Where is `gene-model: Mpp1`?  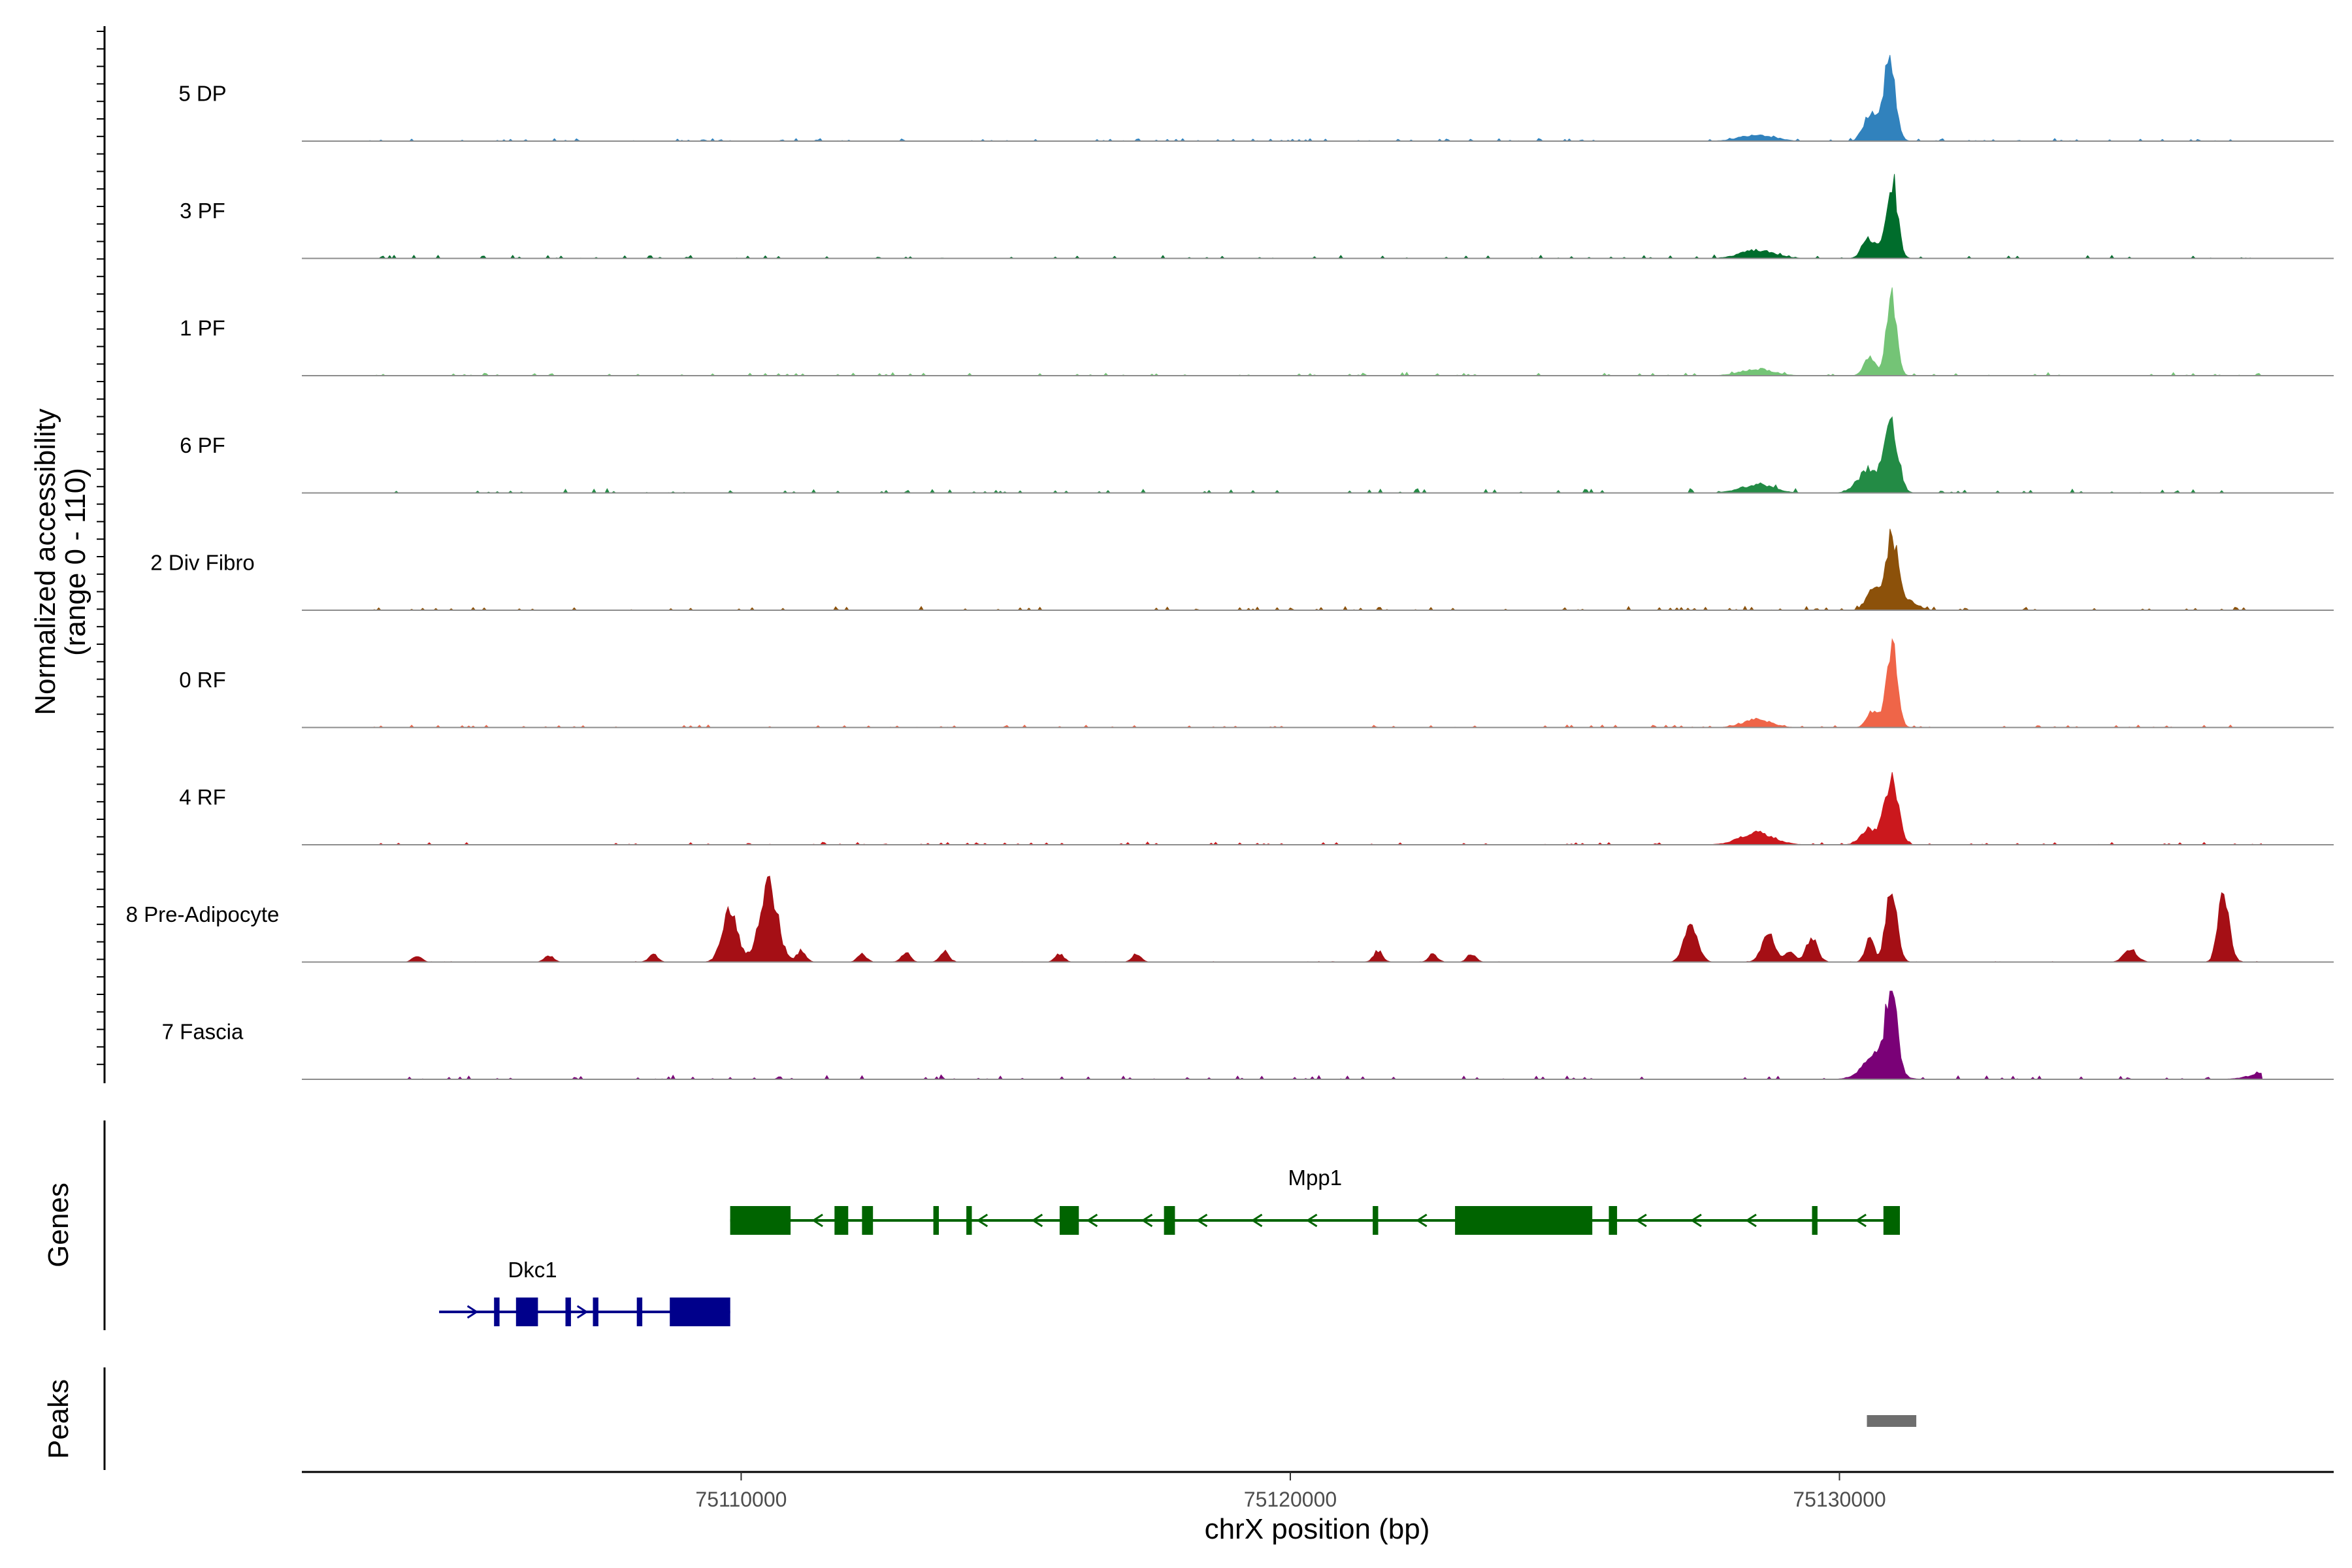 gene-model: Mpp1 is located at coordinates (1315, 1200).